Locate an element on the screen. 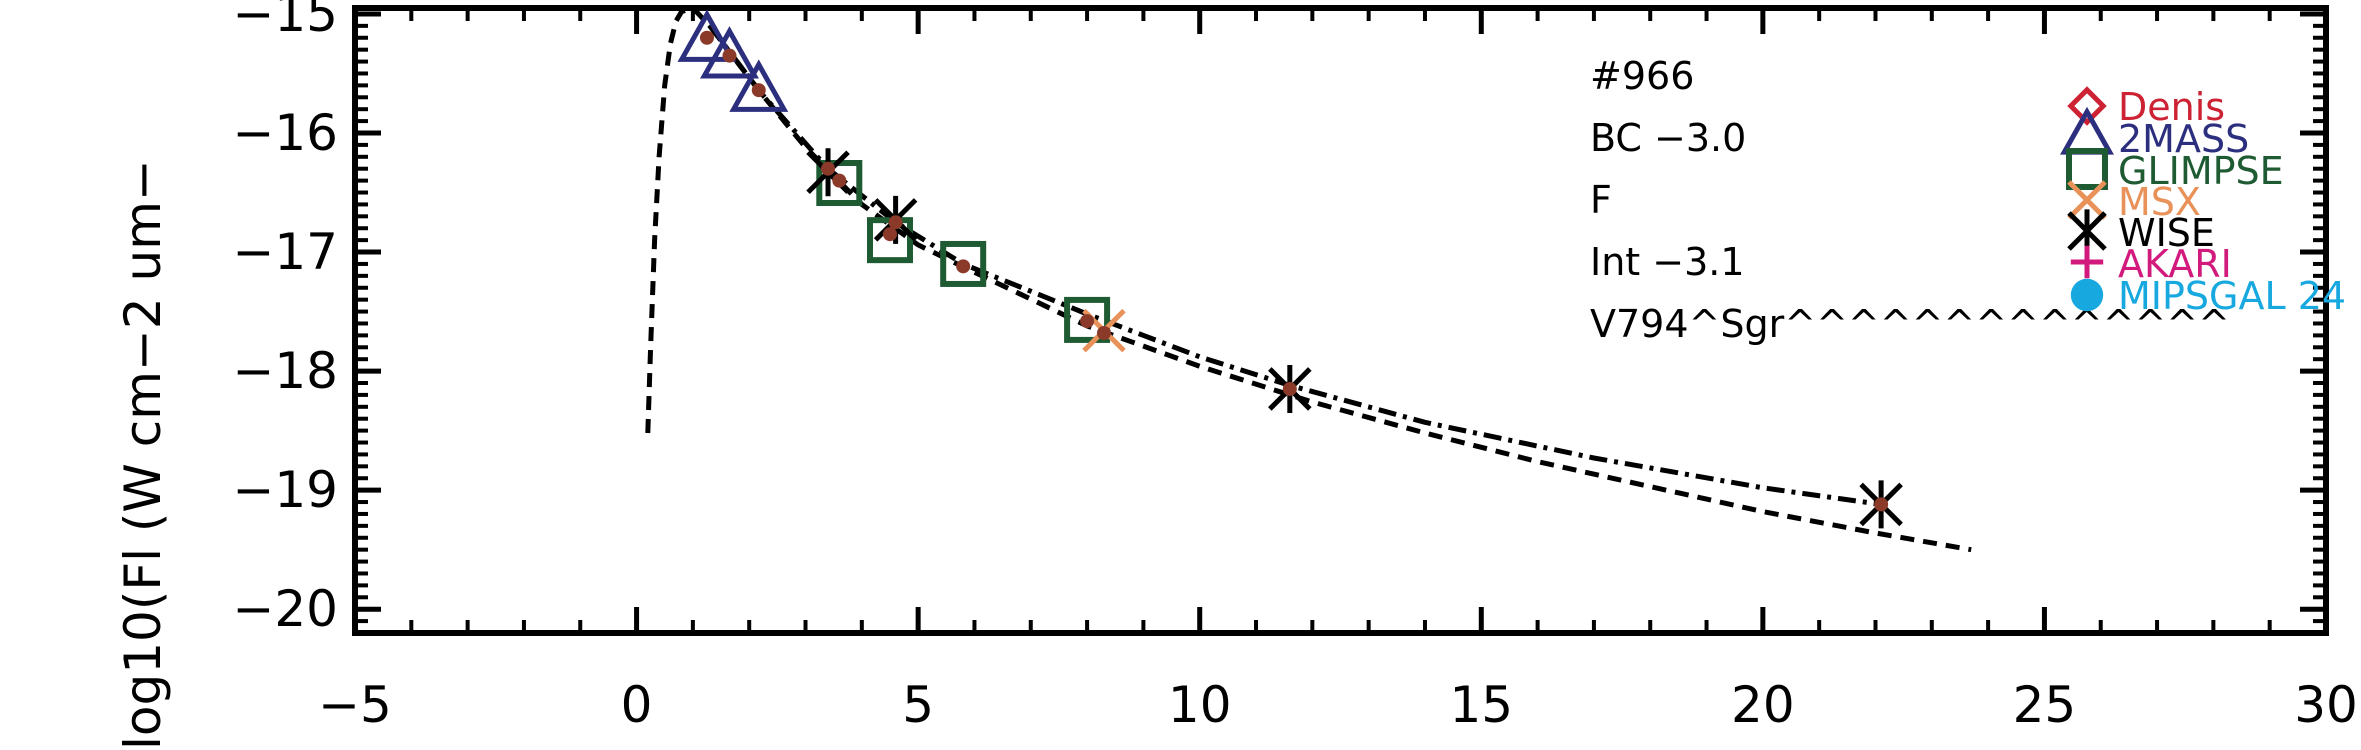 This screenshot has height=750, width=2361. legend-symbol-x is located at coordinates (2087, 200).